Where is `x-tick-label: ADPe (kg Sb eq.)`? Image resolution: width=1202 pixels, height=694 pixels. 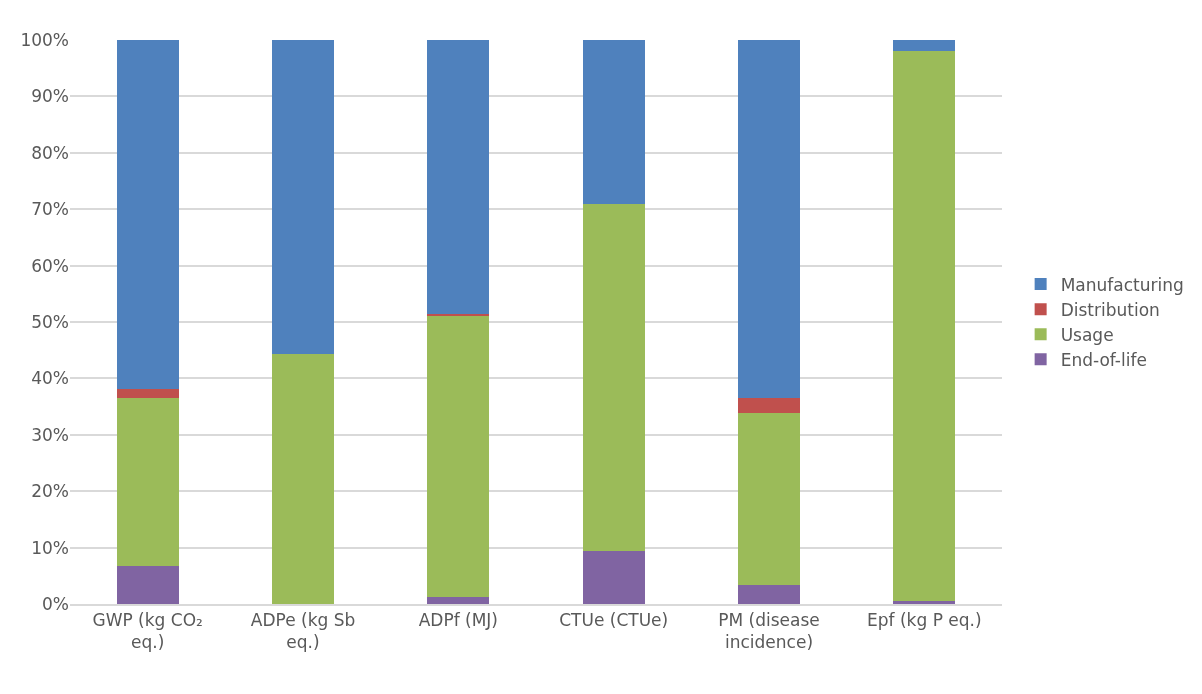 x-tick-label: ADPe (kg Sb eq.) is located at coordinates (303, 631).